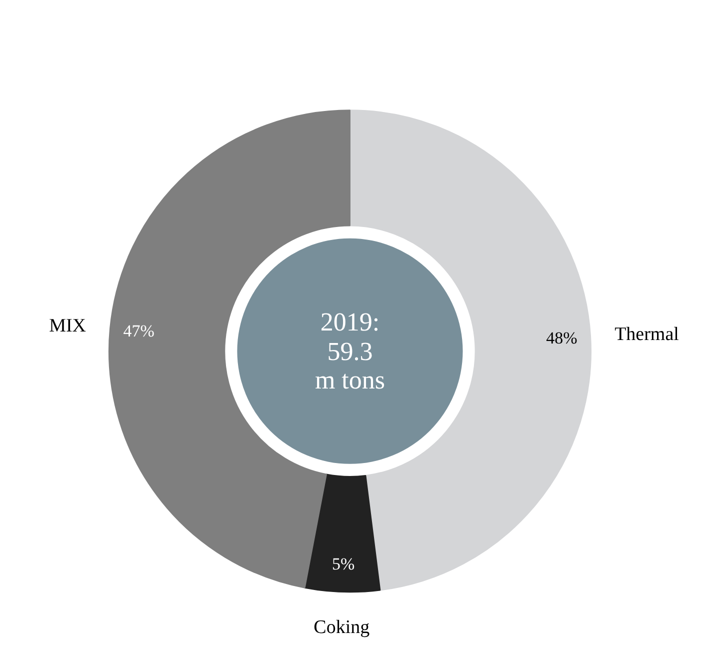 This screenshot has height=665, width=711. Describe the element at coordinates (67, 326) in the screenshot. I see `slice-label: MIX` at that location.